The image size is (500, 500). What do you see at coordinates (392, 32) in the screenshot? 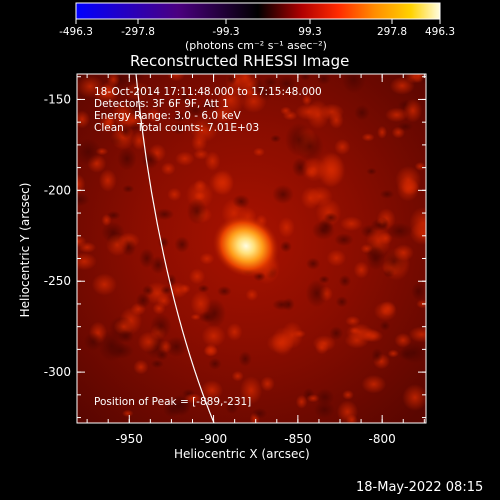
I see `colorbar-tick-label: 297.8` at bounding box center [392, 32].